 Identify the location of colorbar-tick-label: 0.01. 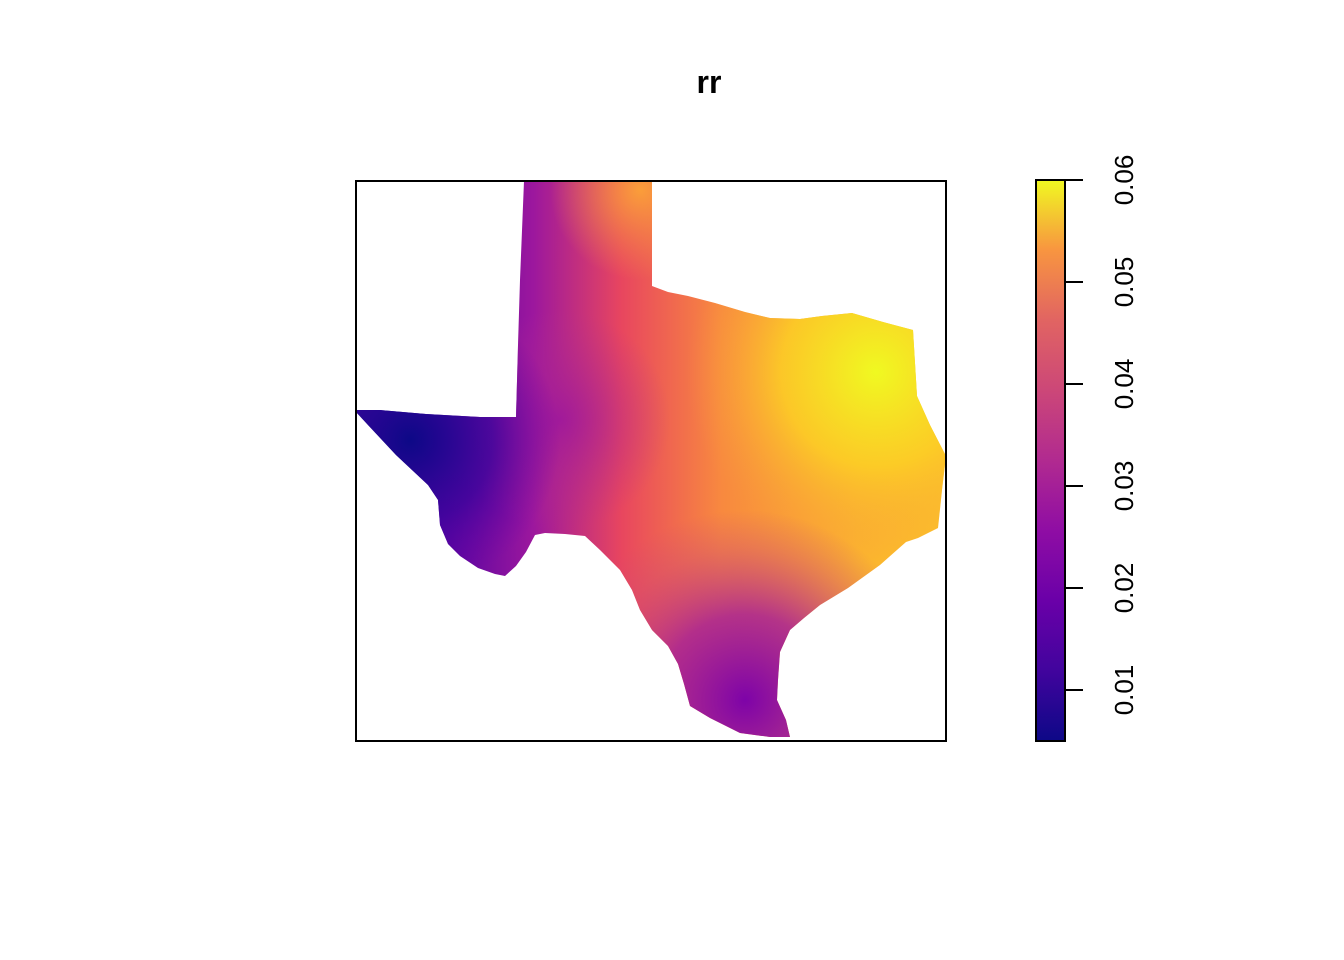
(1124, 690).